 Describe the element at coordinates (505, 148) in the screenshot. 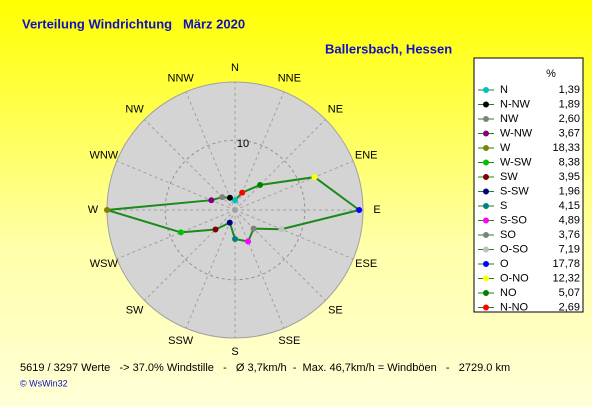

I see `legend-label: W` at that location.